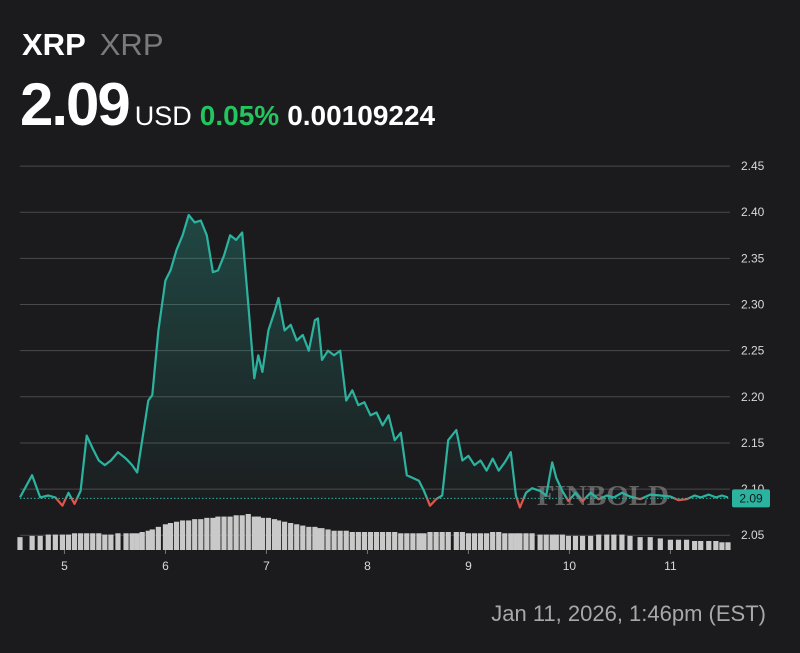 This screenshot has width=800, height=653. Describe the element at coordinates (468, 566) in the screenshot. I see `x-tick-label: 9` at that location.